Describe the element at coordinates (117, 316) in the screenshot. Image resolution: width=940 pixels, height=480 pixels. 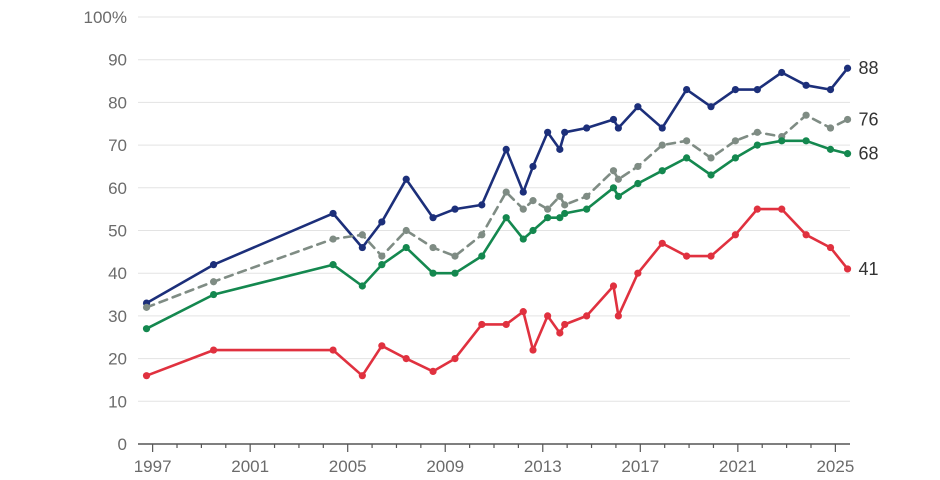
I see `y-tick-label: 30` at that location.